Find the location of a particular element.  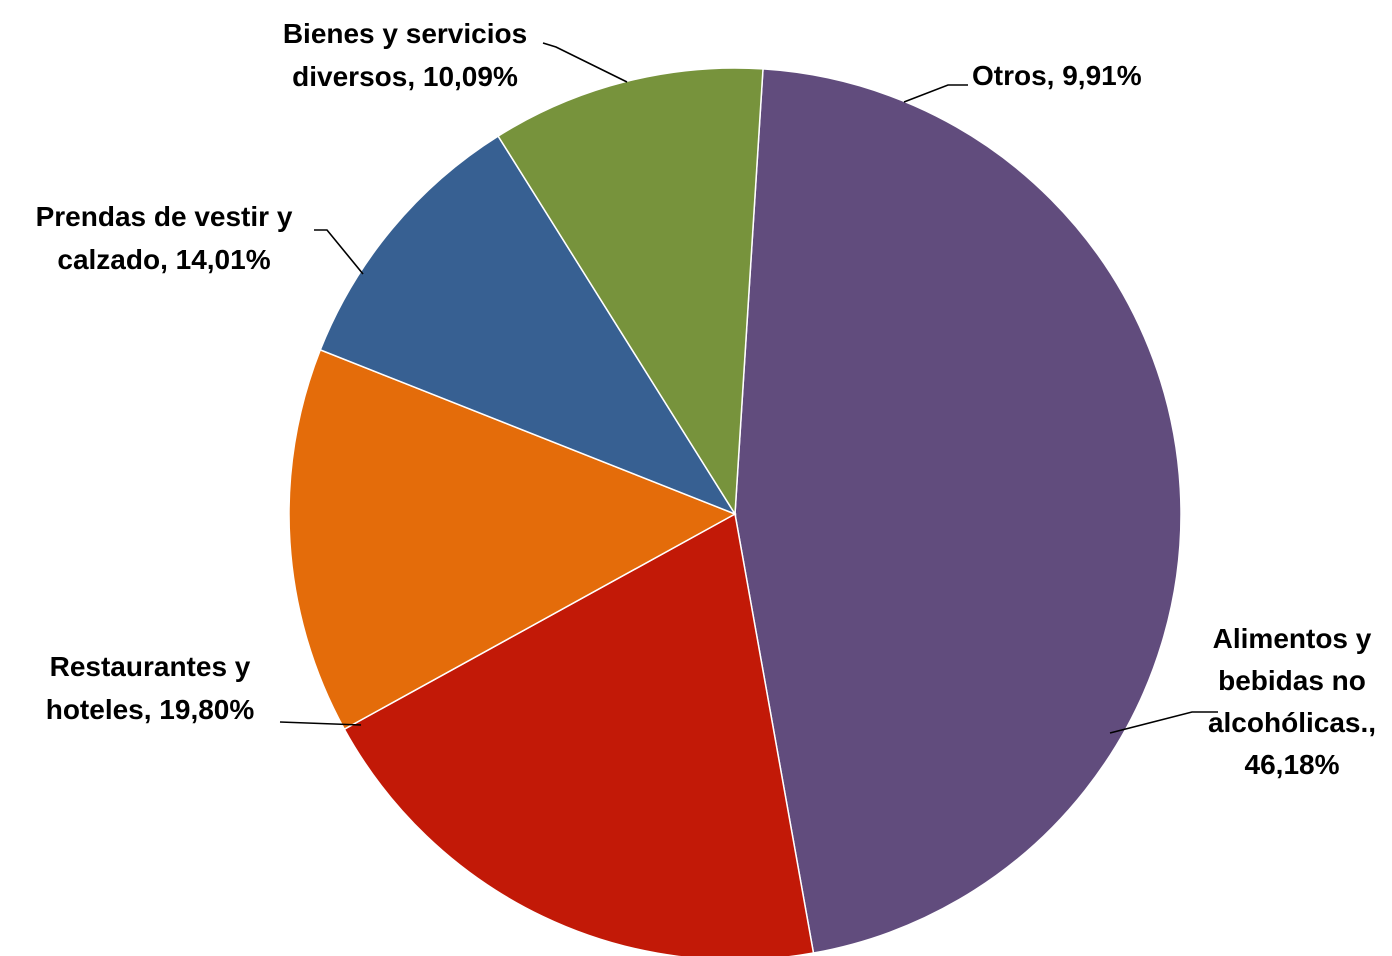

slice-label-1-line-2: bebidas no is located at coordinates (1292, 680).